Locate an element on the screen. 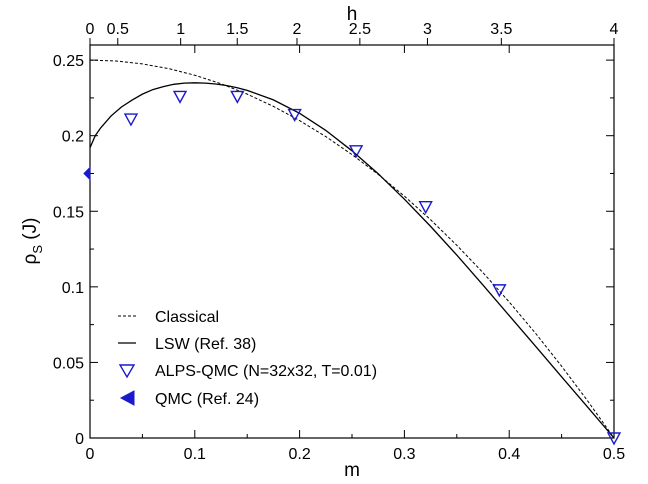 The width and height of the screenshot is (648, 484). top-tick-label: 0 is located at coordinates (90, 29).